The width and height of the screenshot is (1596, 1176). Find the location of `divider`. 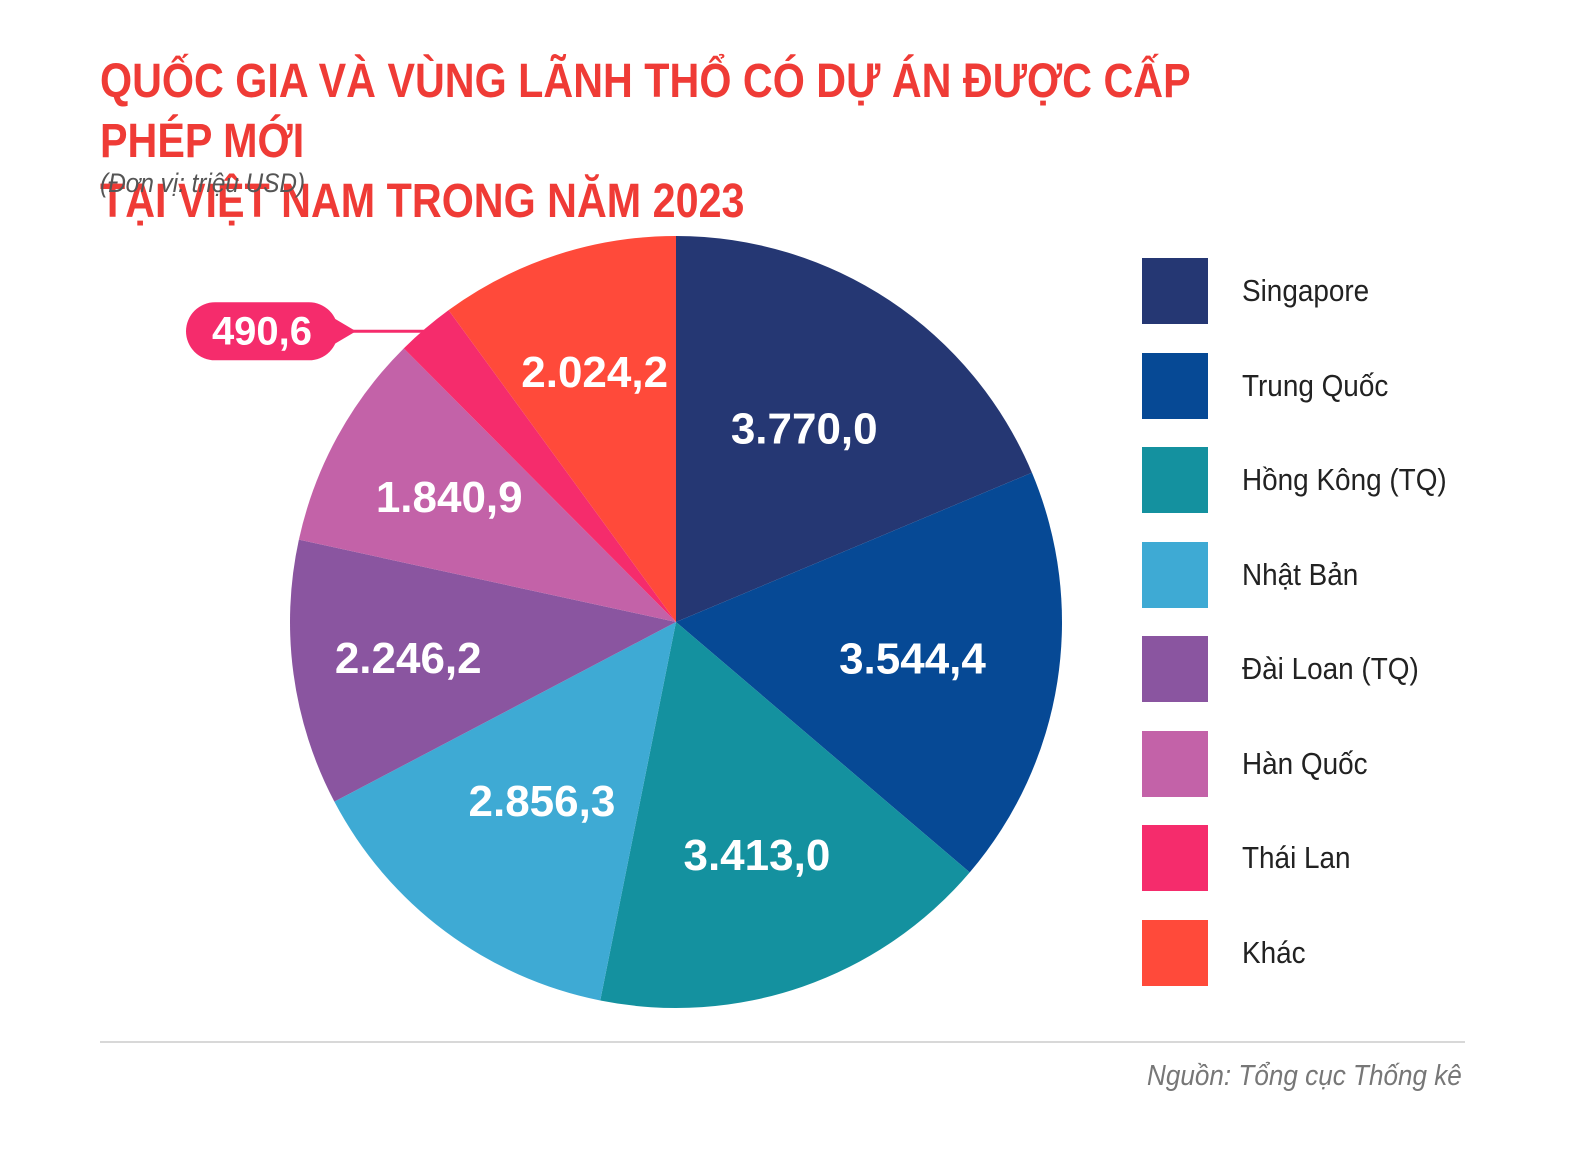

divider is located at coordinates (782, 1042).